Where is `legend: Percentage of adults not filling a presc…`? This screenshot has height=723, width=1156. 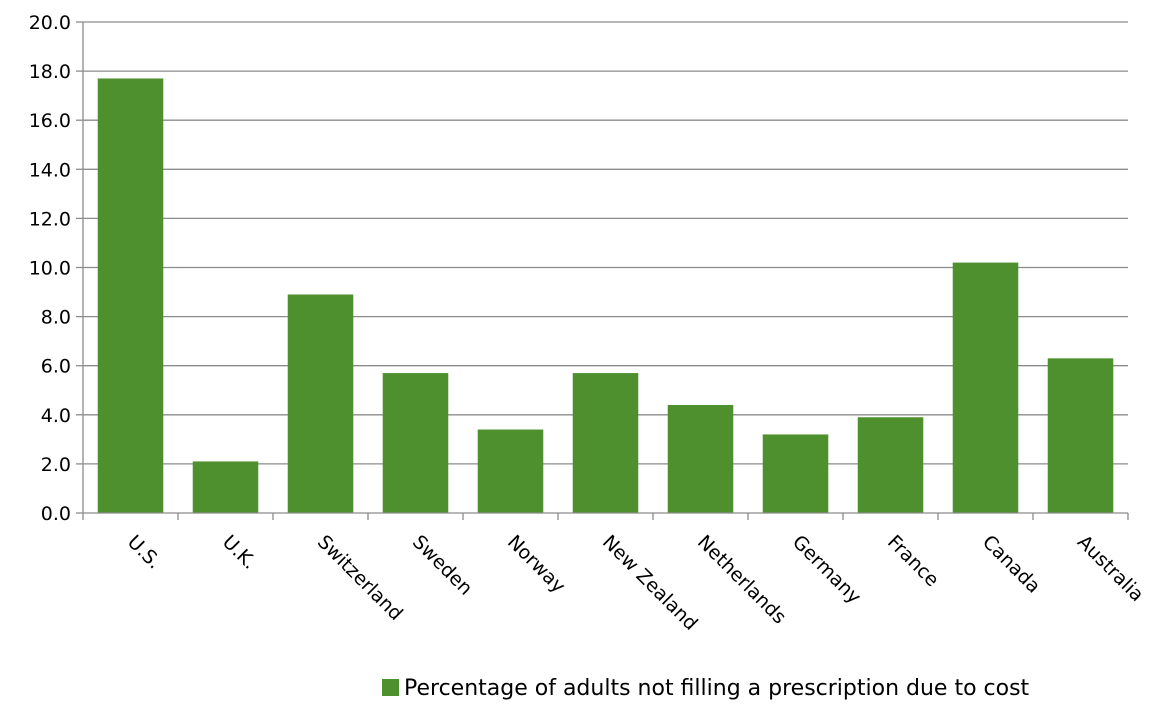 legend: Percentage of adults not filling a presc… is located at coordinates (706, 688).